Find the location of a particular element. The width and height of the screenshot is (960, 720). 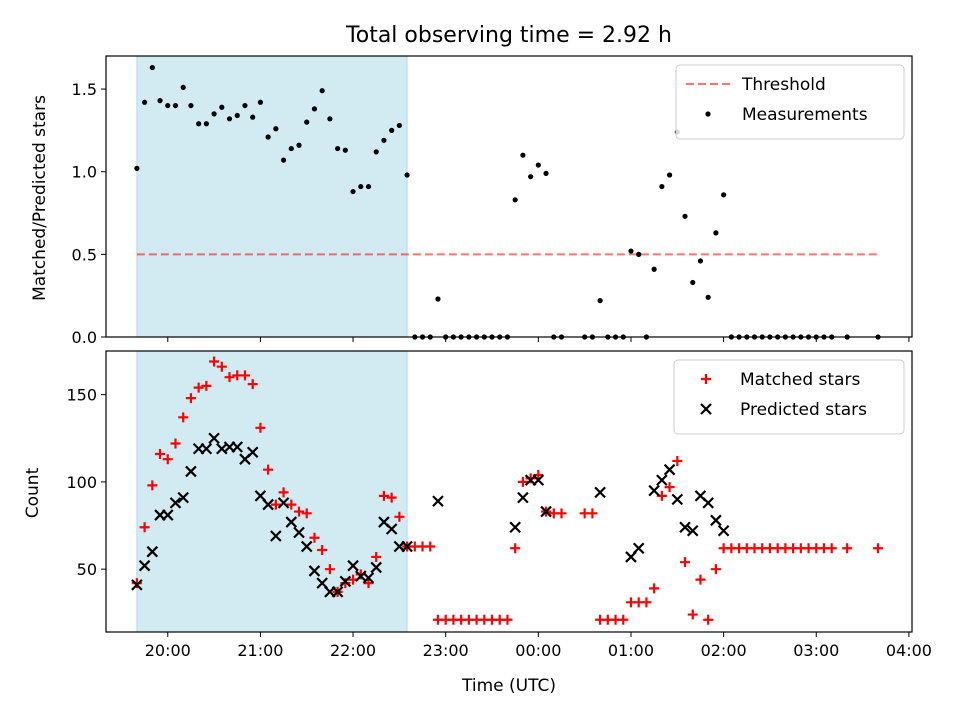

chart-title: Total observing time = 2.92 h is located at coordinates (508, 35).